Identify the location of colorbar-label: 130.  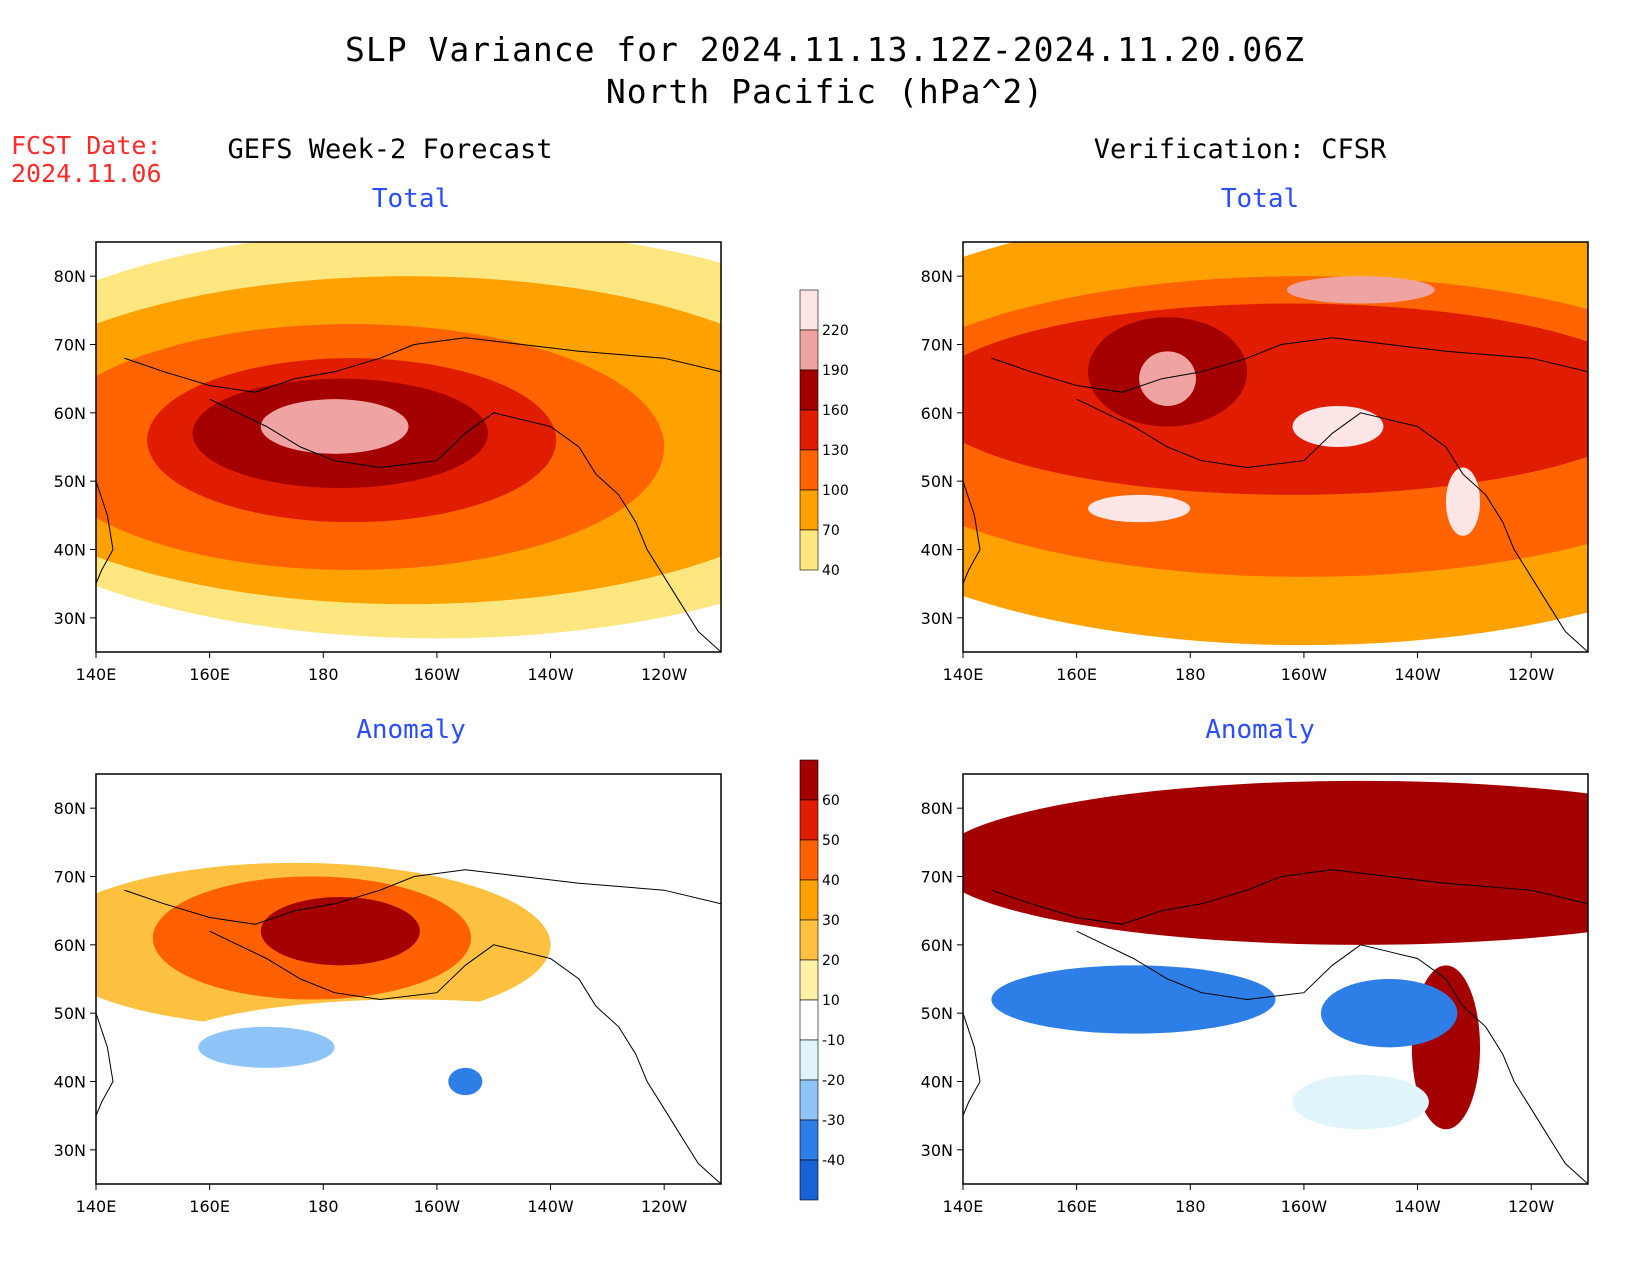
(835, 451).